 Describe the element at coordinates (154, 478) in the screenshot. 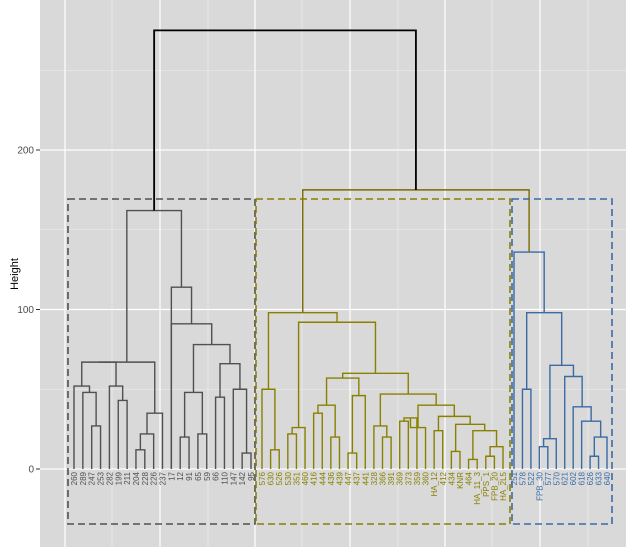

I see `leaf-label: 226` at that location.